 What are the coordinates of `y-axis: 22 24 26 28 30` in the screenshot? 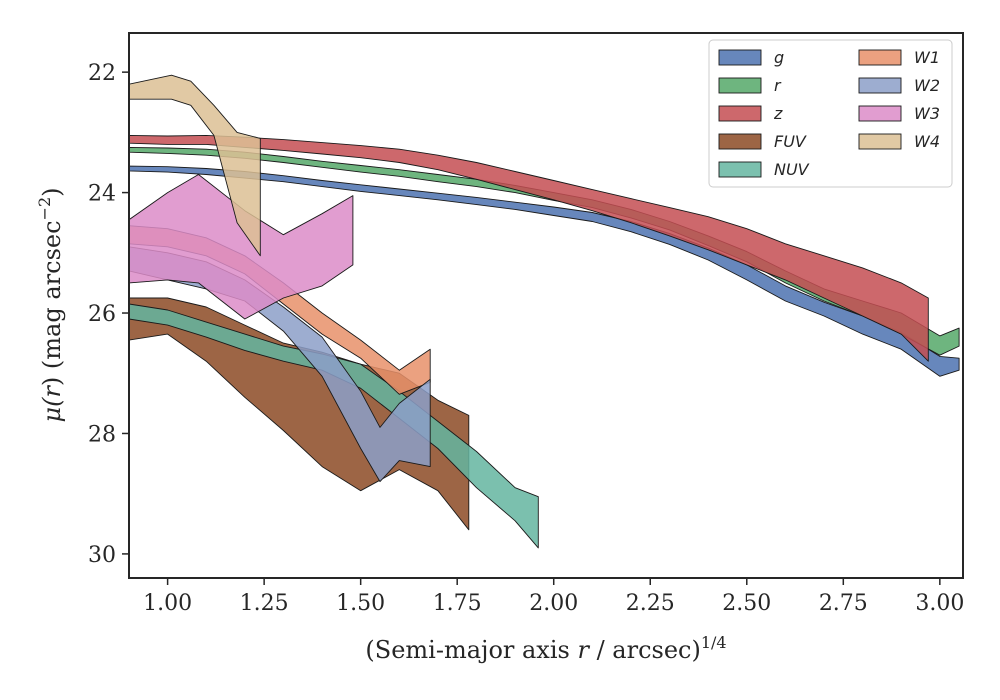 It's located at (108, 314).